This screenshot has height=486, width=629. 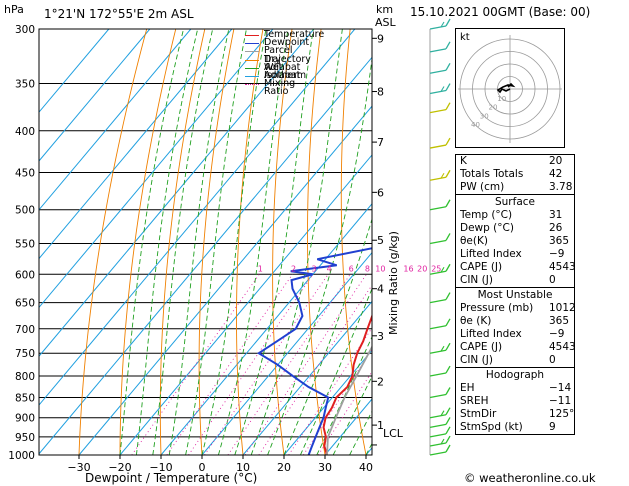 What do you see at coordinates (25, 173) in the screenshot?
I see `pressure-tick-label: 450` at bounding box center [25, 173].